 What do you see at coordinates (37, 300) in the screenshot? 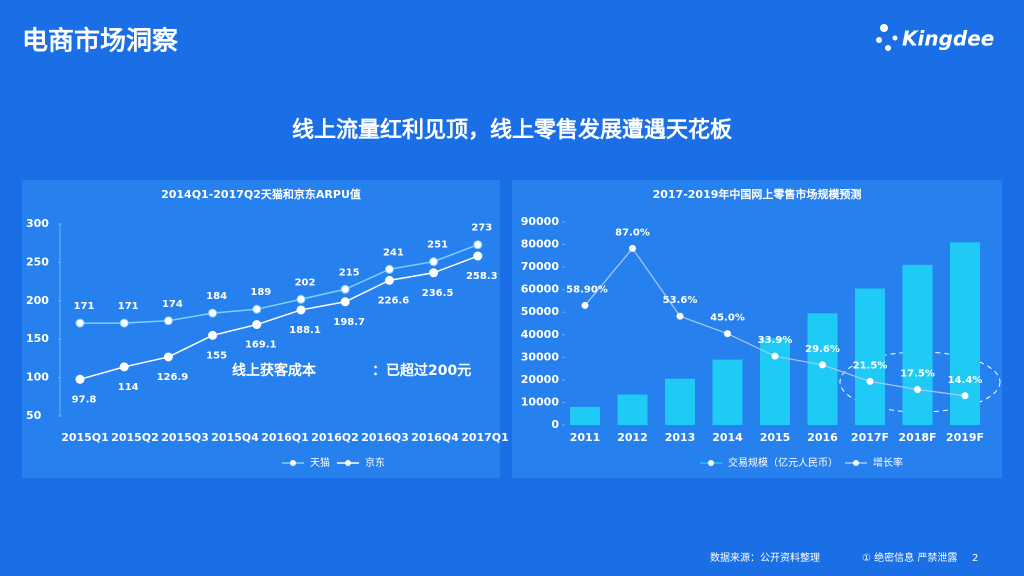
I see `y-tick-label: 200` at bounding box center [37, 300].